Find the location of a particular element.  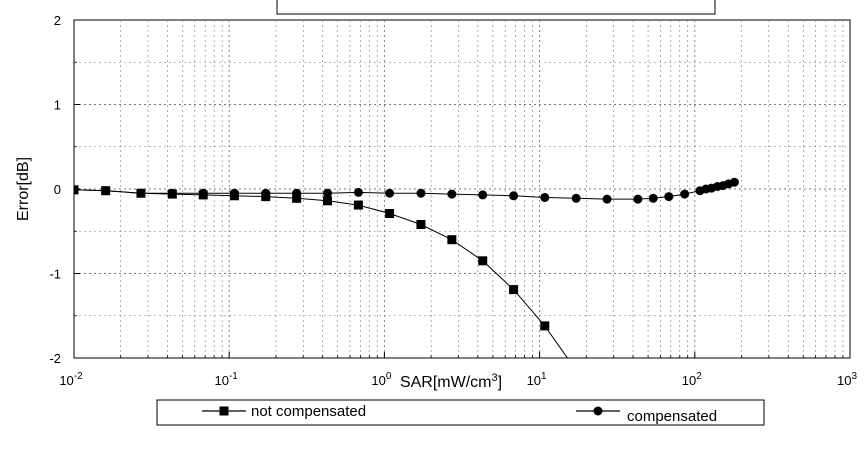

legend-label: not compensated is located at coordinates (308, 411).